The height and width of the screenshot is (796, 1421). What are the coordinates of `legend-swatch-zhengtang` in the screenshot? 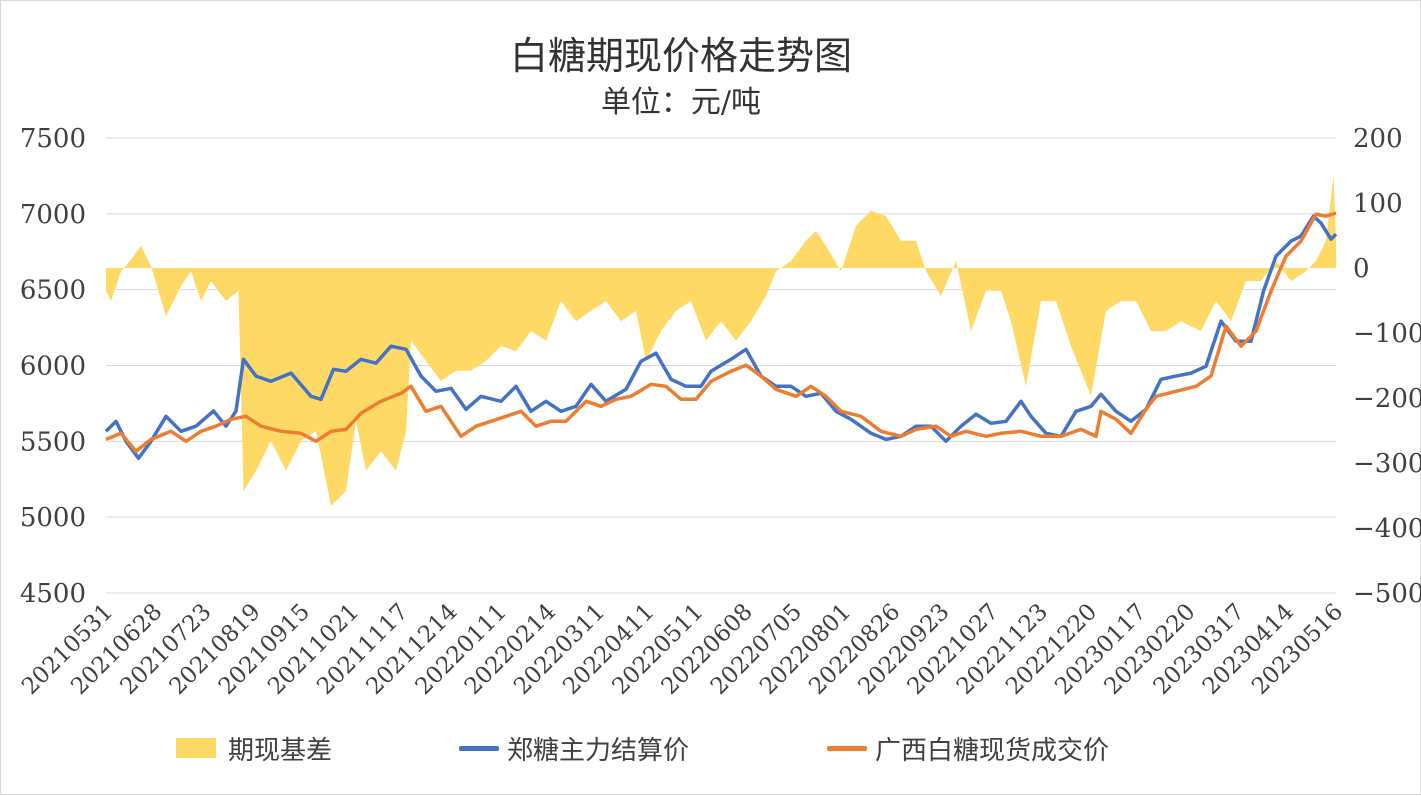 It's located at (479, 748).